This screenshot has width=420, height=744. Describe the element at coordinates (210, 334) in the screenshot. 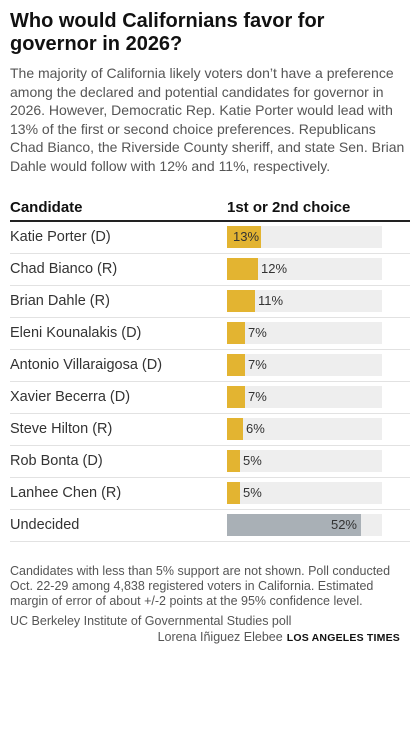

I see `table-row: Eleni Kounalakis (D) 7%` at that location.